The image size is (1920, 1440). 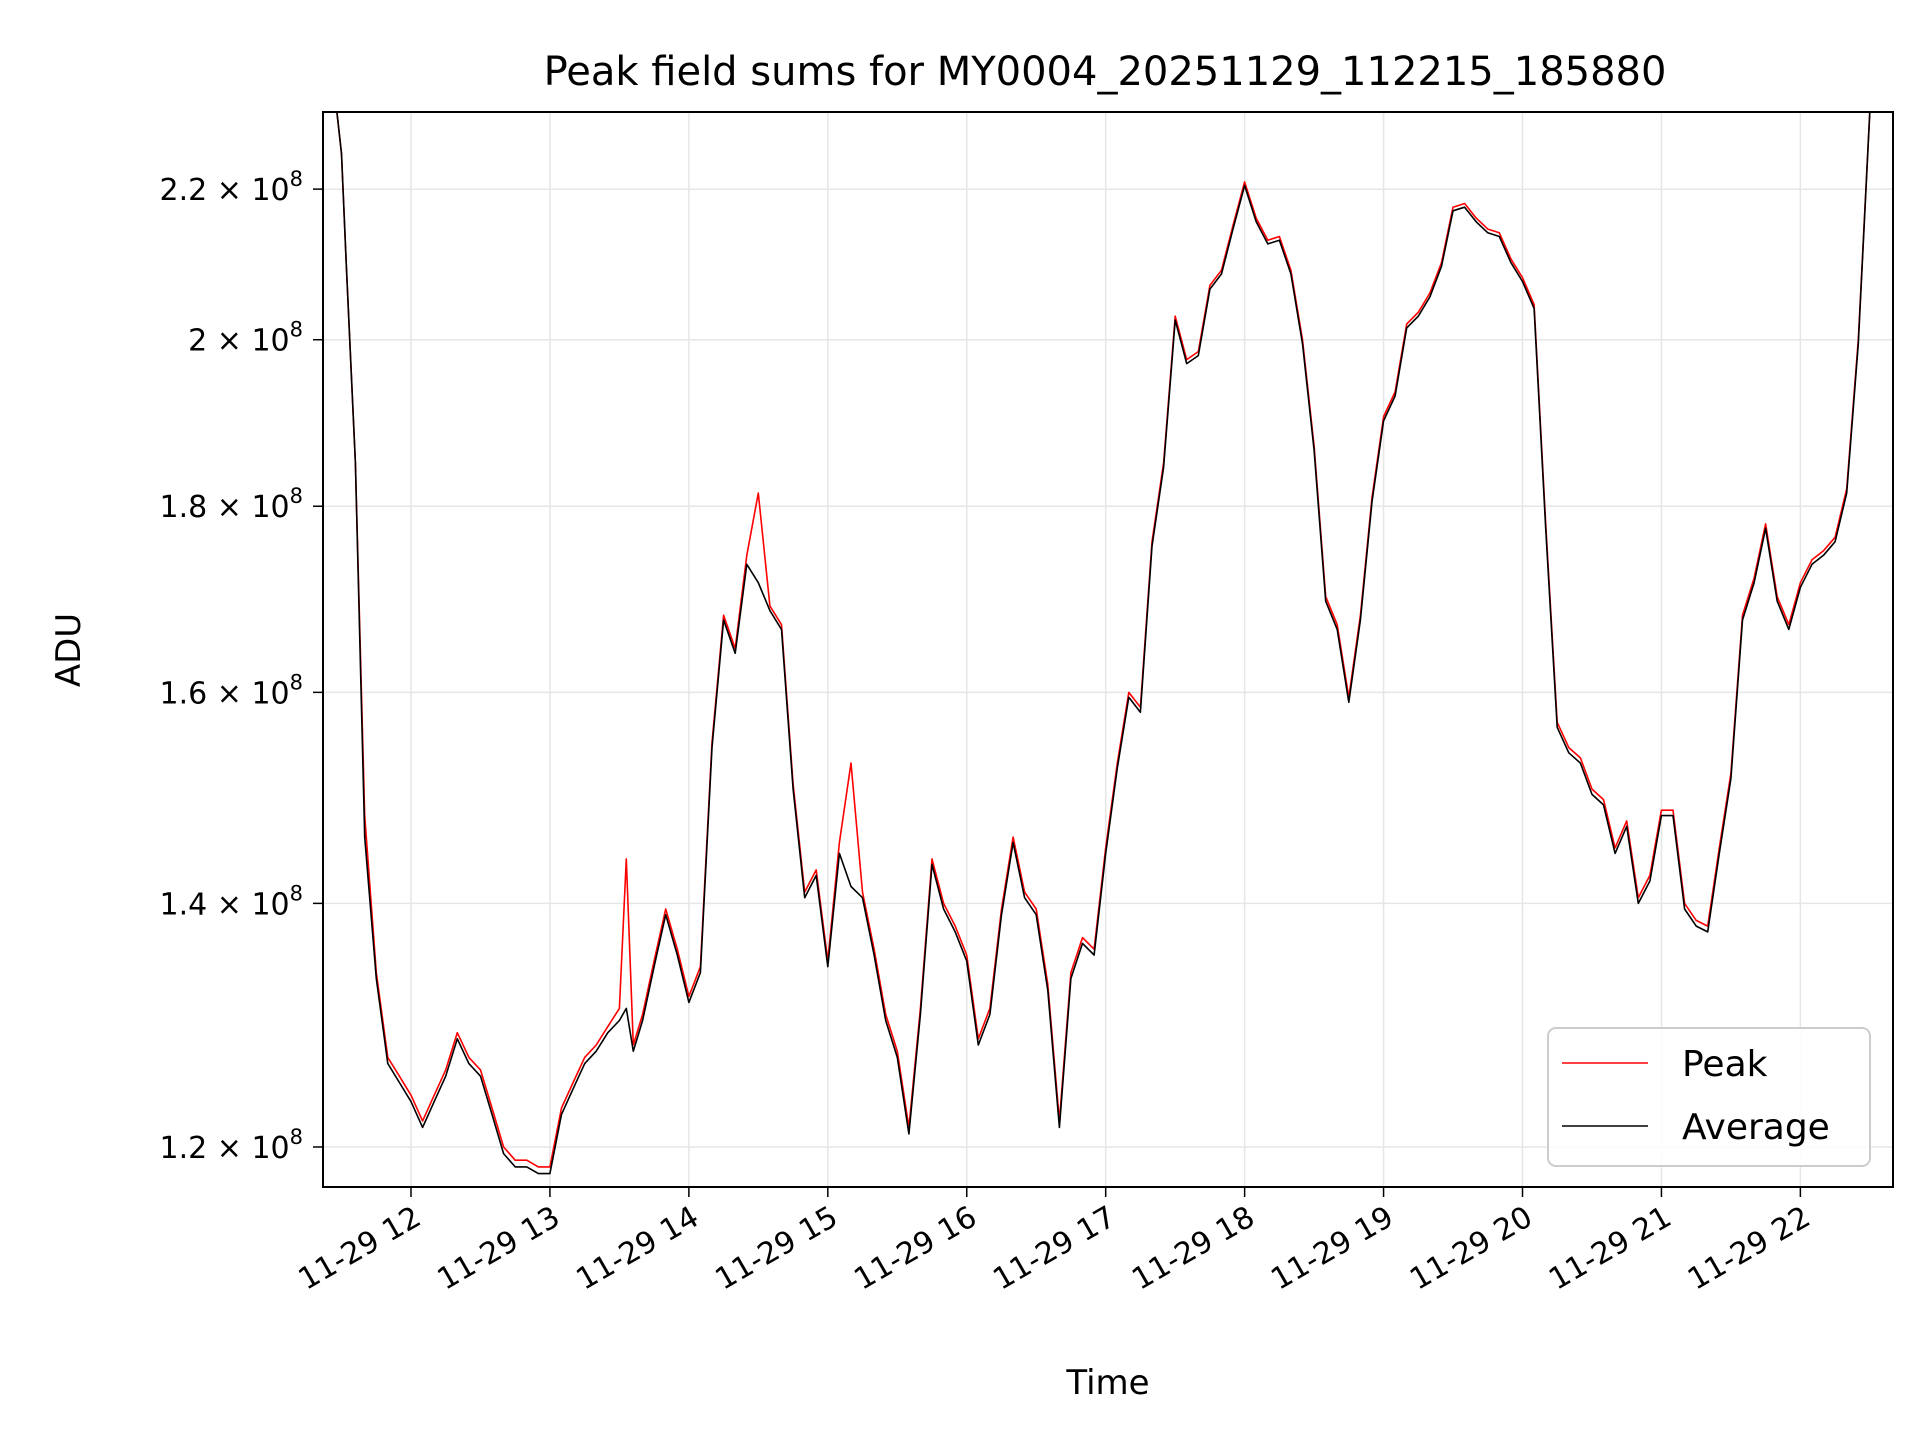 I want to click on legend: Peak Average, so click(x=1709, y=1097).